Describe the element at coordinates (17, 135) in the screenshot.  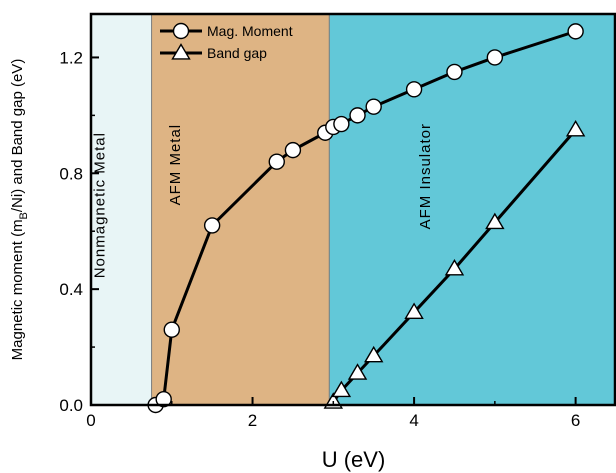
I see `y-axis-title-rest: /Ni) and Band gap (eV)` at that location.